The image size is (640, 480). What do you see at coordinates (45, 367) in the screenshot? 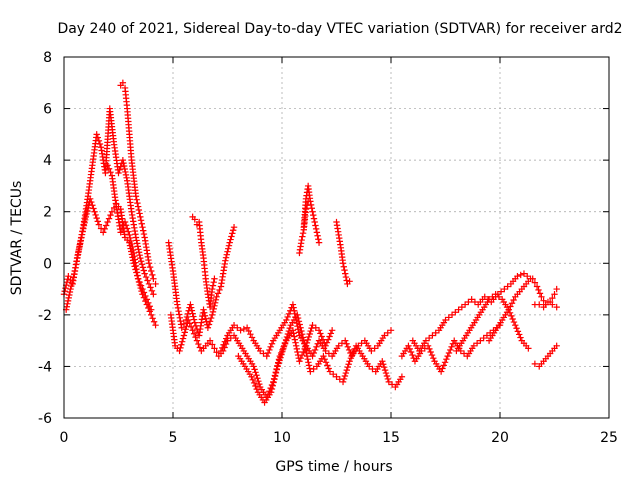
I see `y-tick-label: -4` at bounding box center [45, 367].